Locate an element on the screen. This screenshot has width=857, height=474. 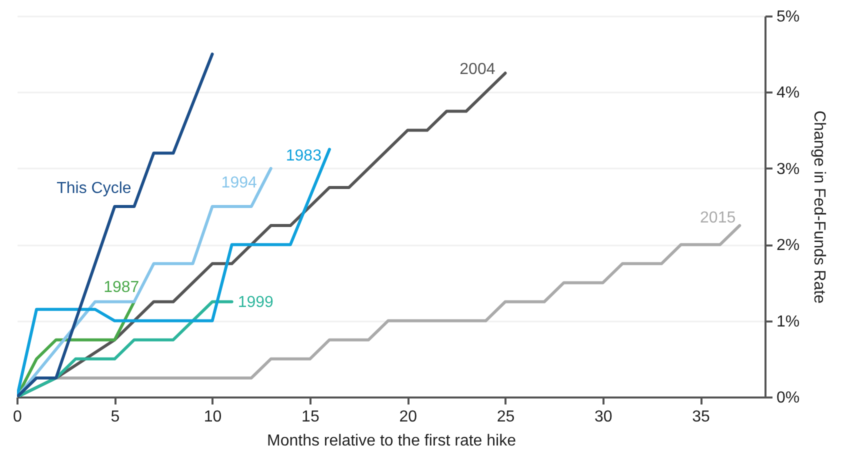
series-label: 1987 is located at coordinates (122, 287).